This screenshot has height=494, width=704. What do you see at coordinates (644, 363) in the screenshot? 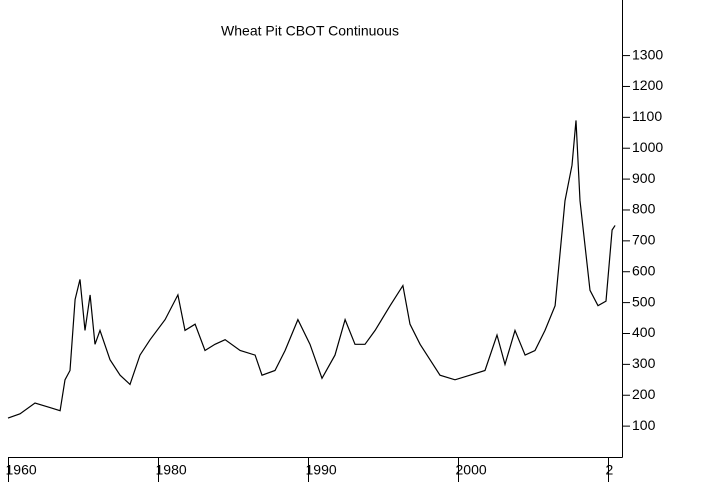
I see `y-tick-label: 300` at bounding box center [644, 363].